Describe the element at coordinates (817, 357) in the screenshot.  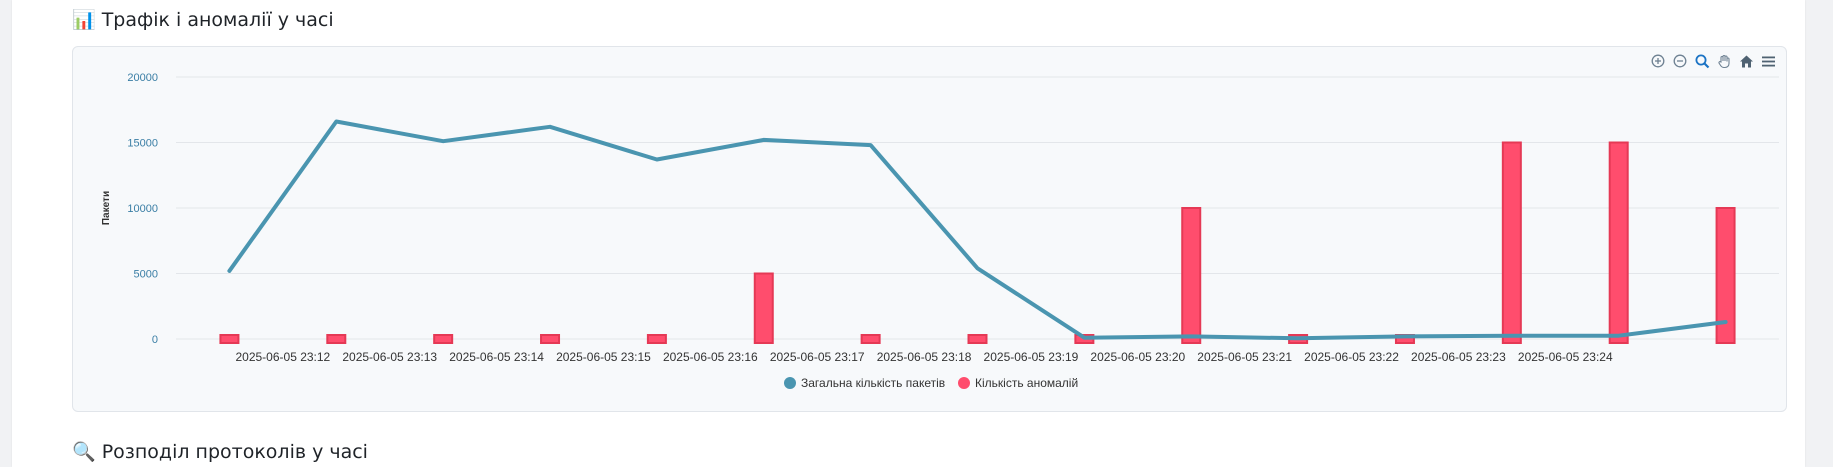
I see `x-tick-label: 2025-06-05 23:17` at that location.